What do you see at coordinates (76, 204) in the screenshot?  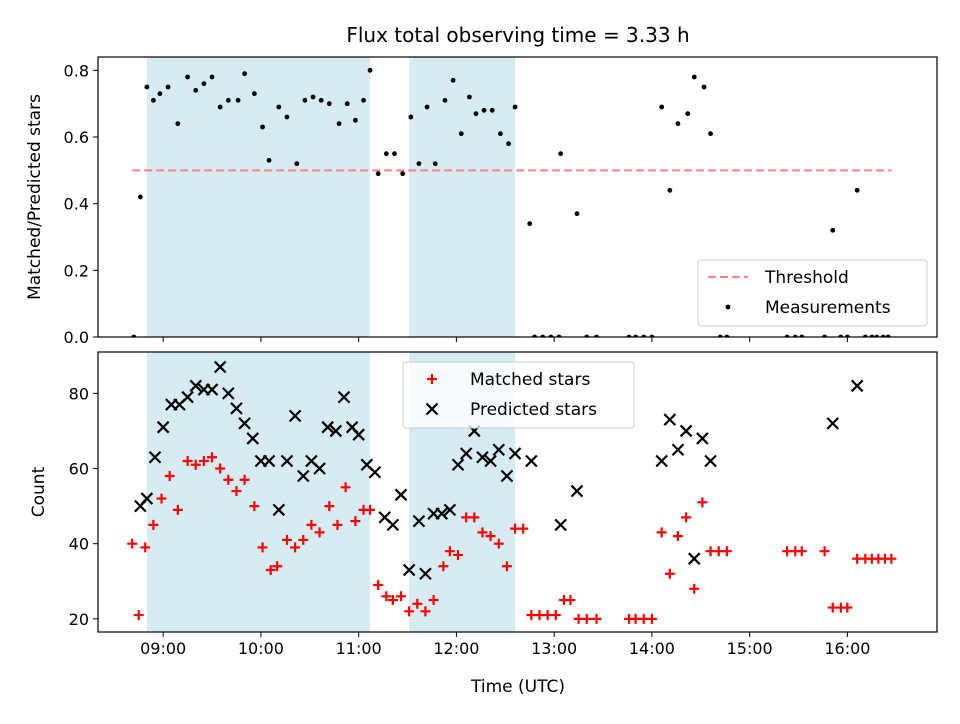 I see `y-tick-label: 0.4` at bounding box center [76, 204].